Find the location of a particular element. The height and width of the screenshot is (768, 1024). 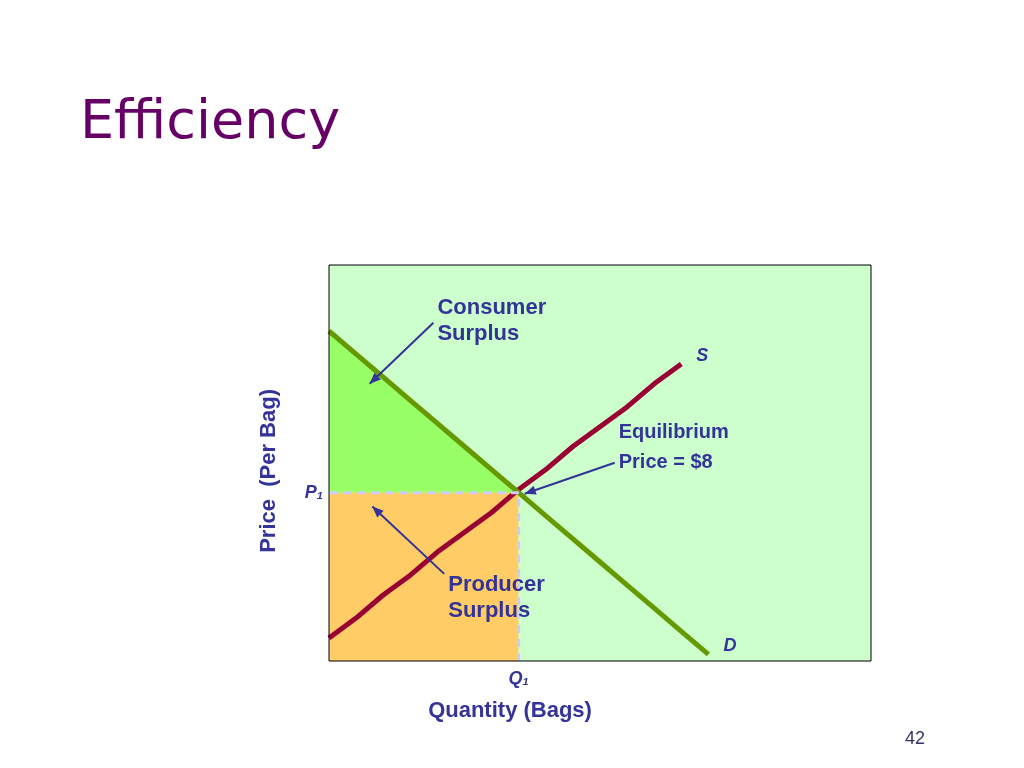

series-label: S is located at coordinates (702, 354).